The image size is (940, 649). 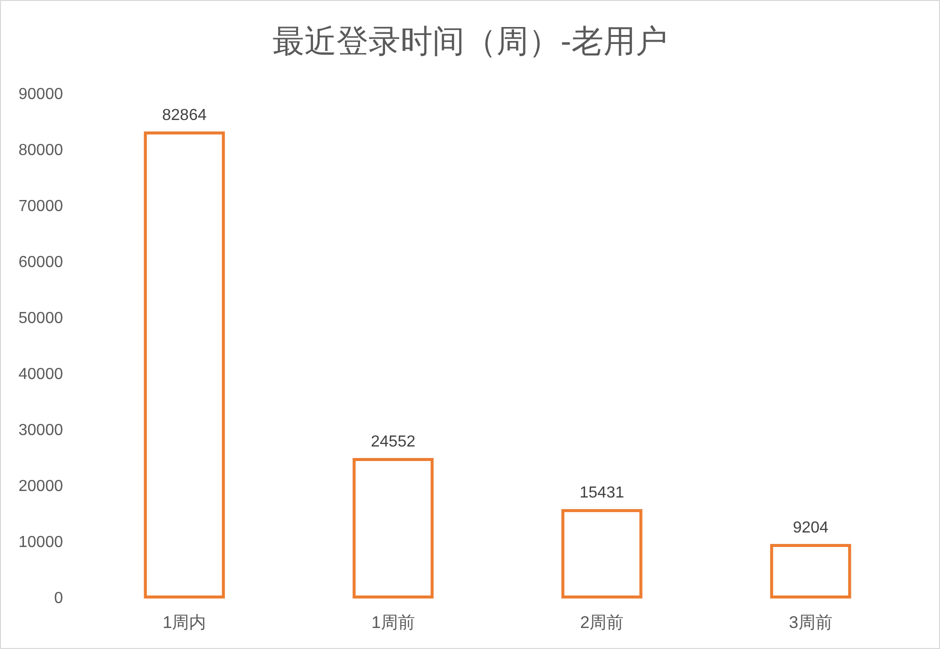 I want to click on y-tick-label: 80000, so click(x=41, y=150).